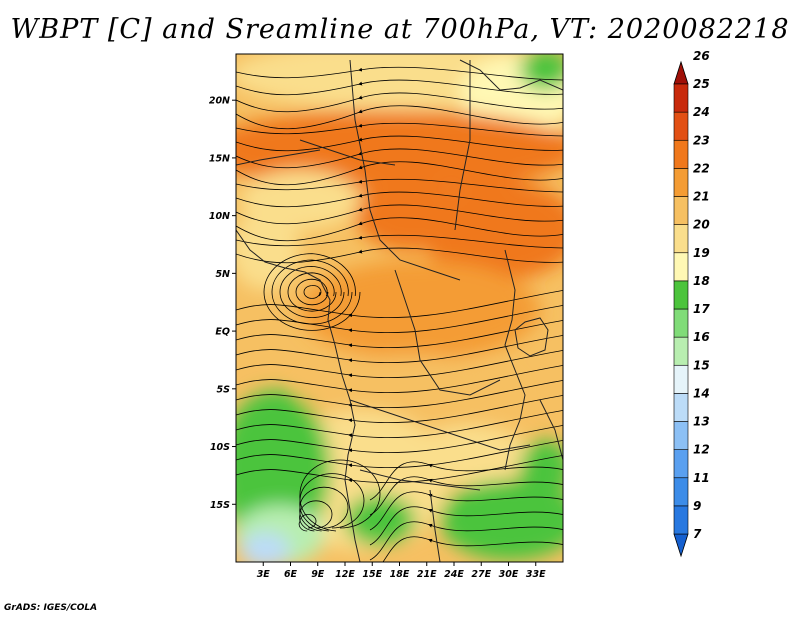 The height and width of the screenshot is (618, 800). I want to click on colorbar-label: 25, so click(701, 84).